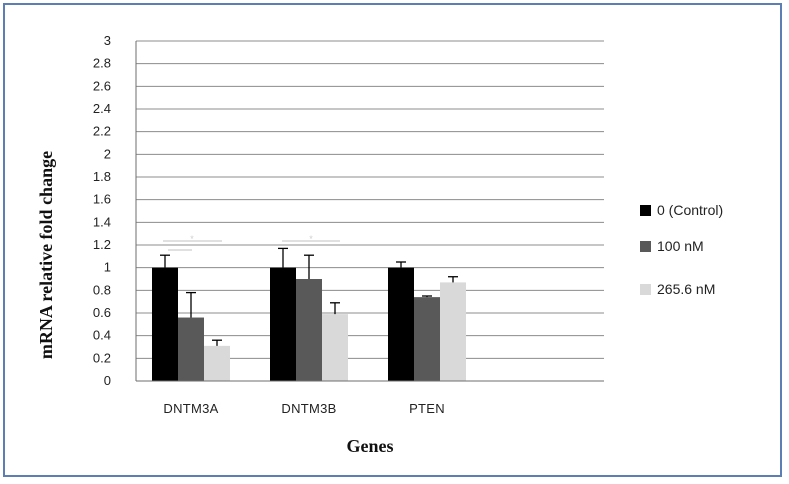  What do you see at coordinates (102, 63) in the screenshot?
I see `y-tick-label: 2.8` at bounding box center [102, 63].